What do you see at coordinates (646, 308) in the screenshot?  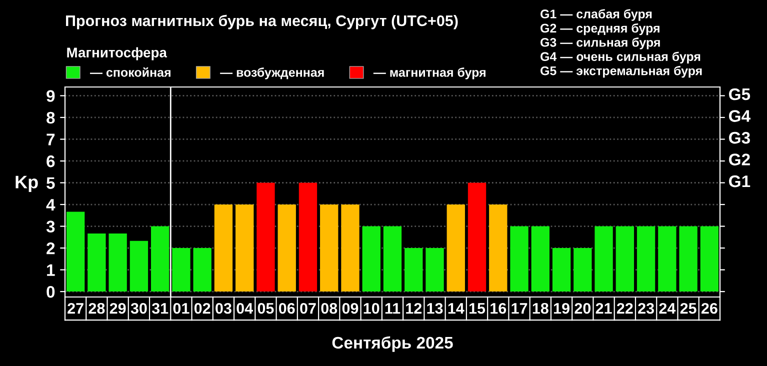 I see `x-tick-label: 23` at bounding box center [646, 308].